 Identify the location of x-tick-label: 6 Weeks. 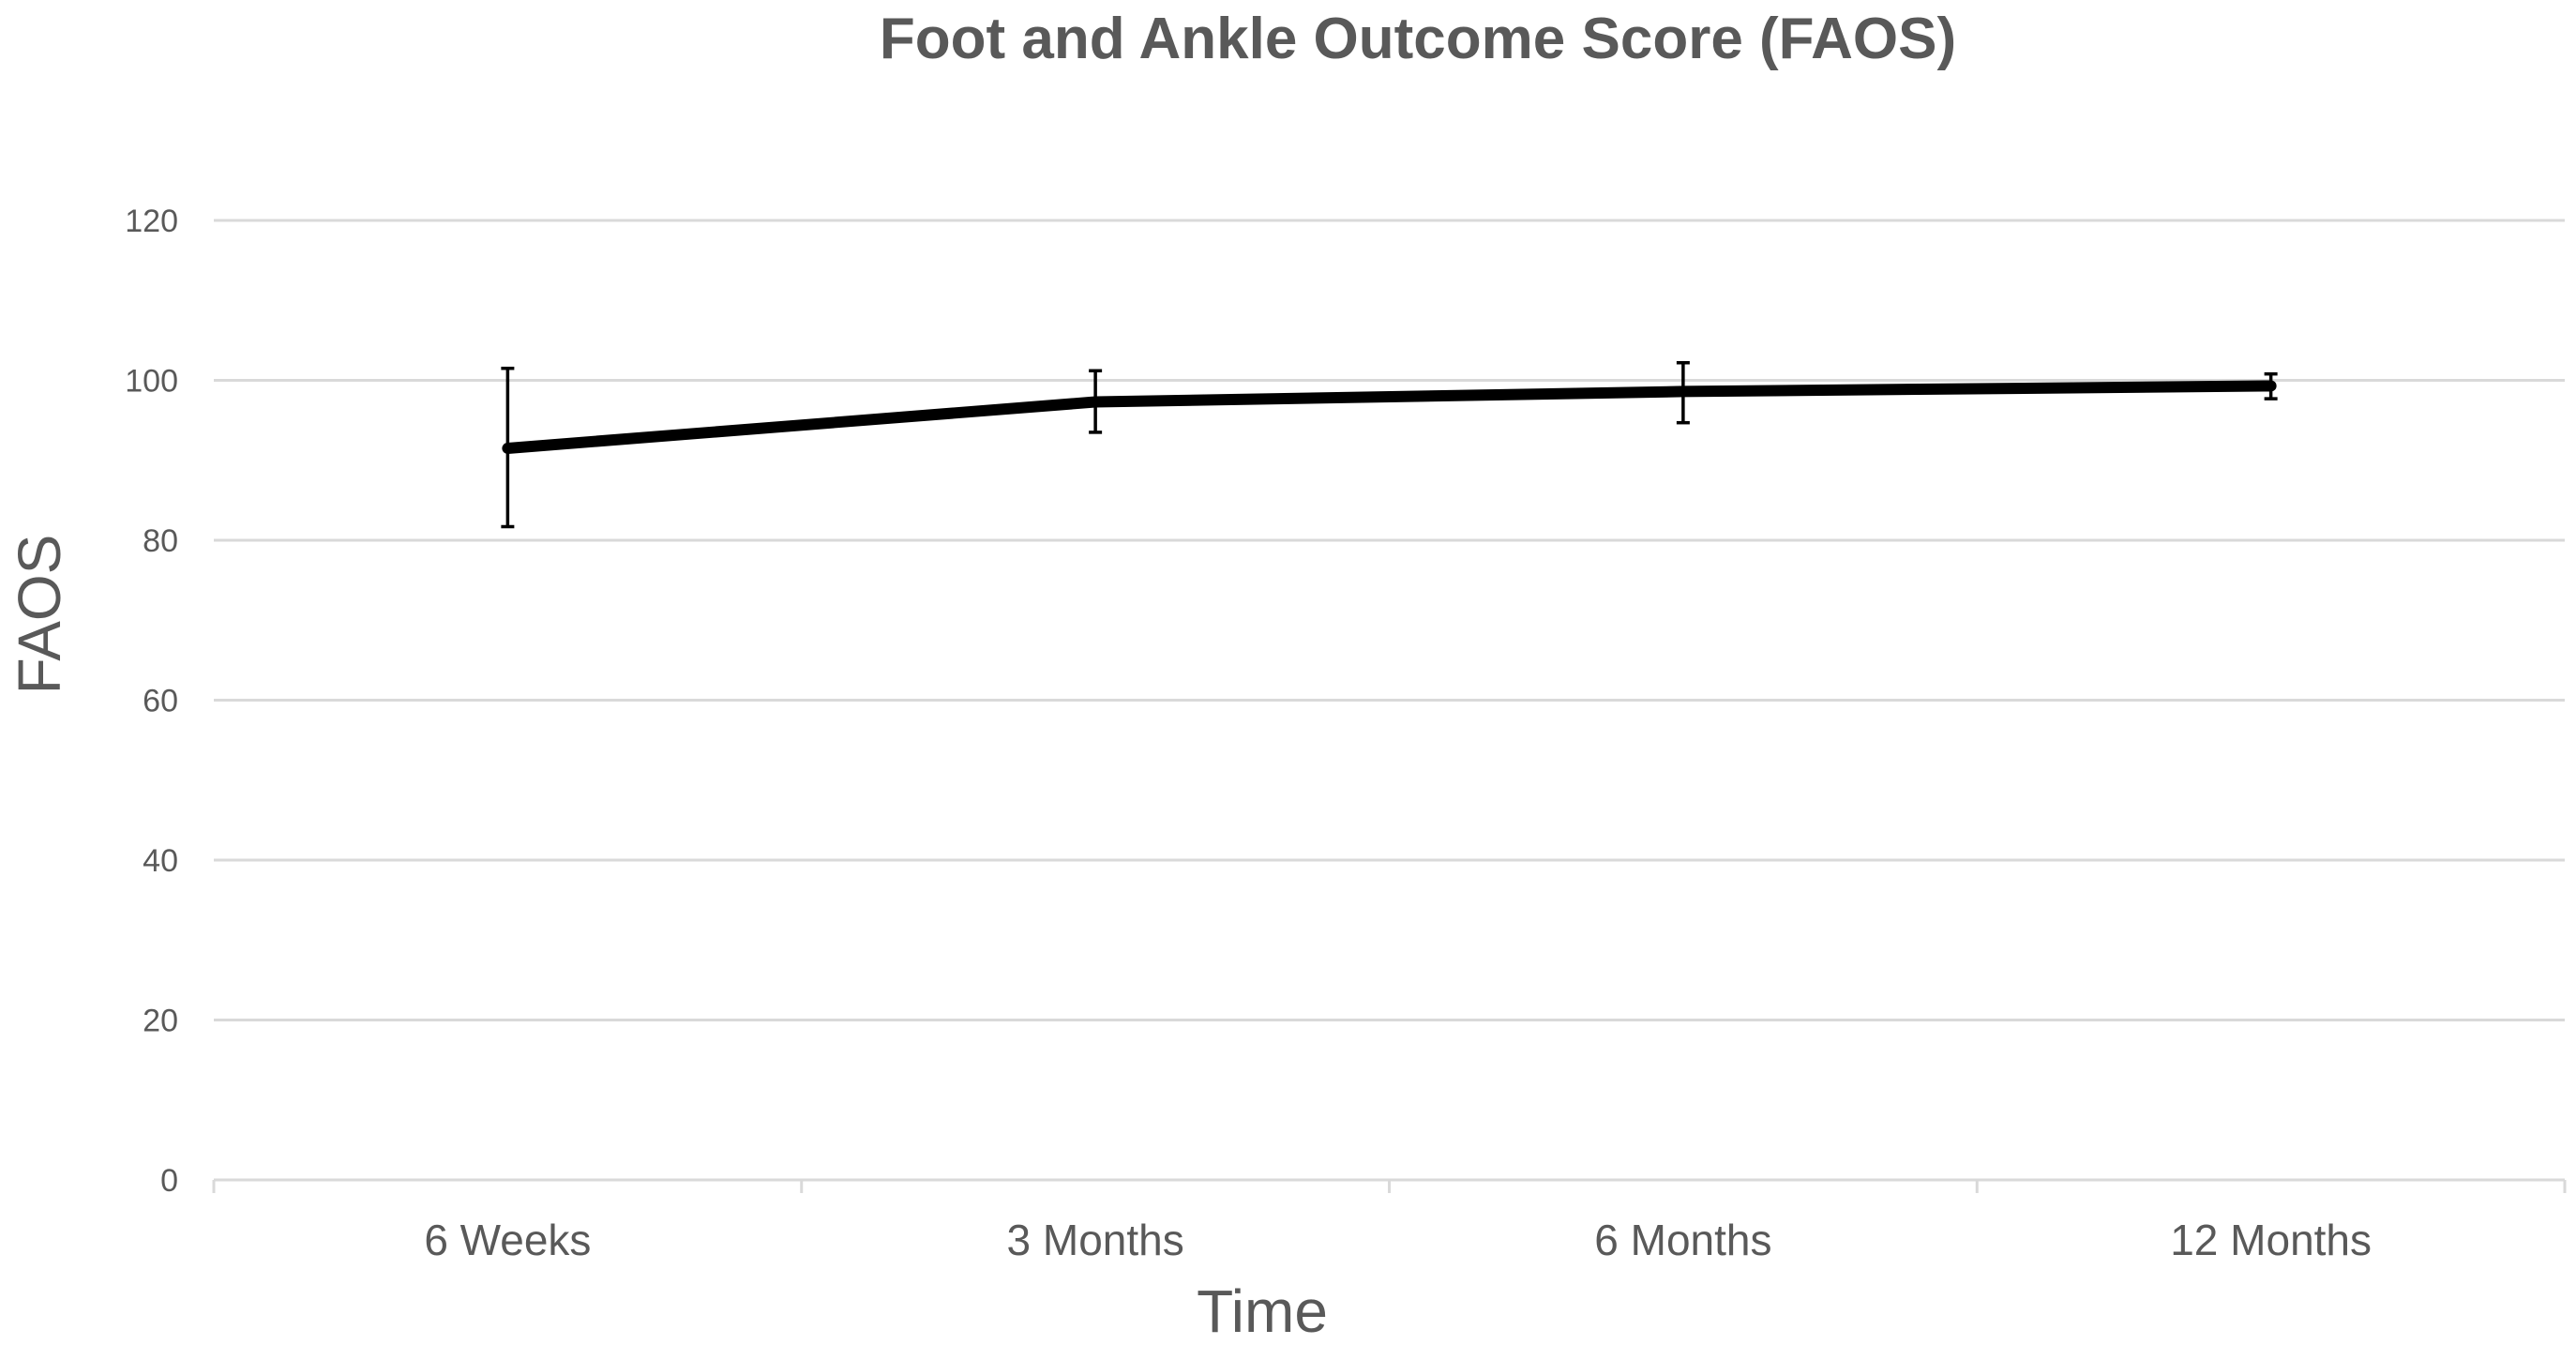
(507, 1240).